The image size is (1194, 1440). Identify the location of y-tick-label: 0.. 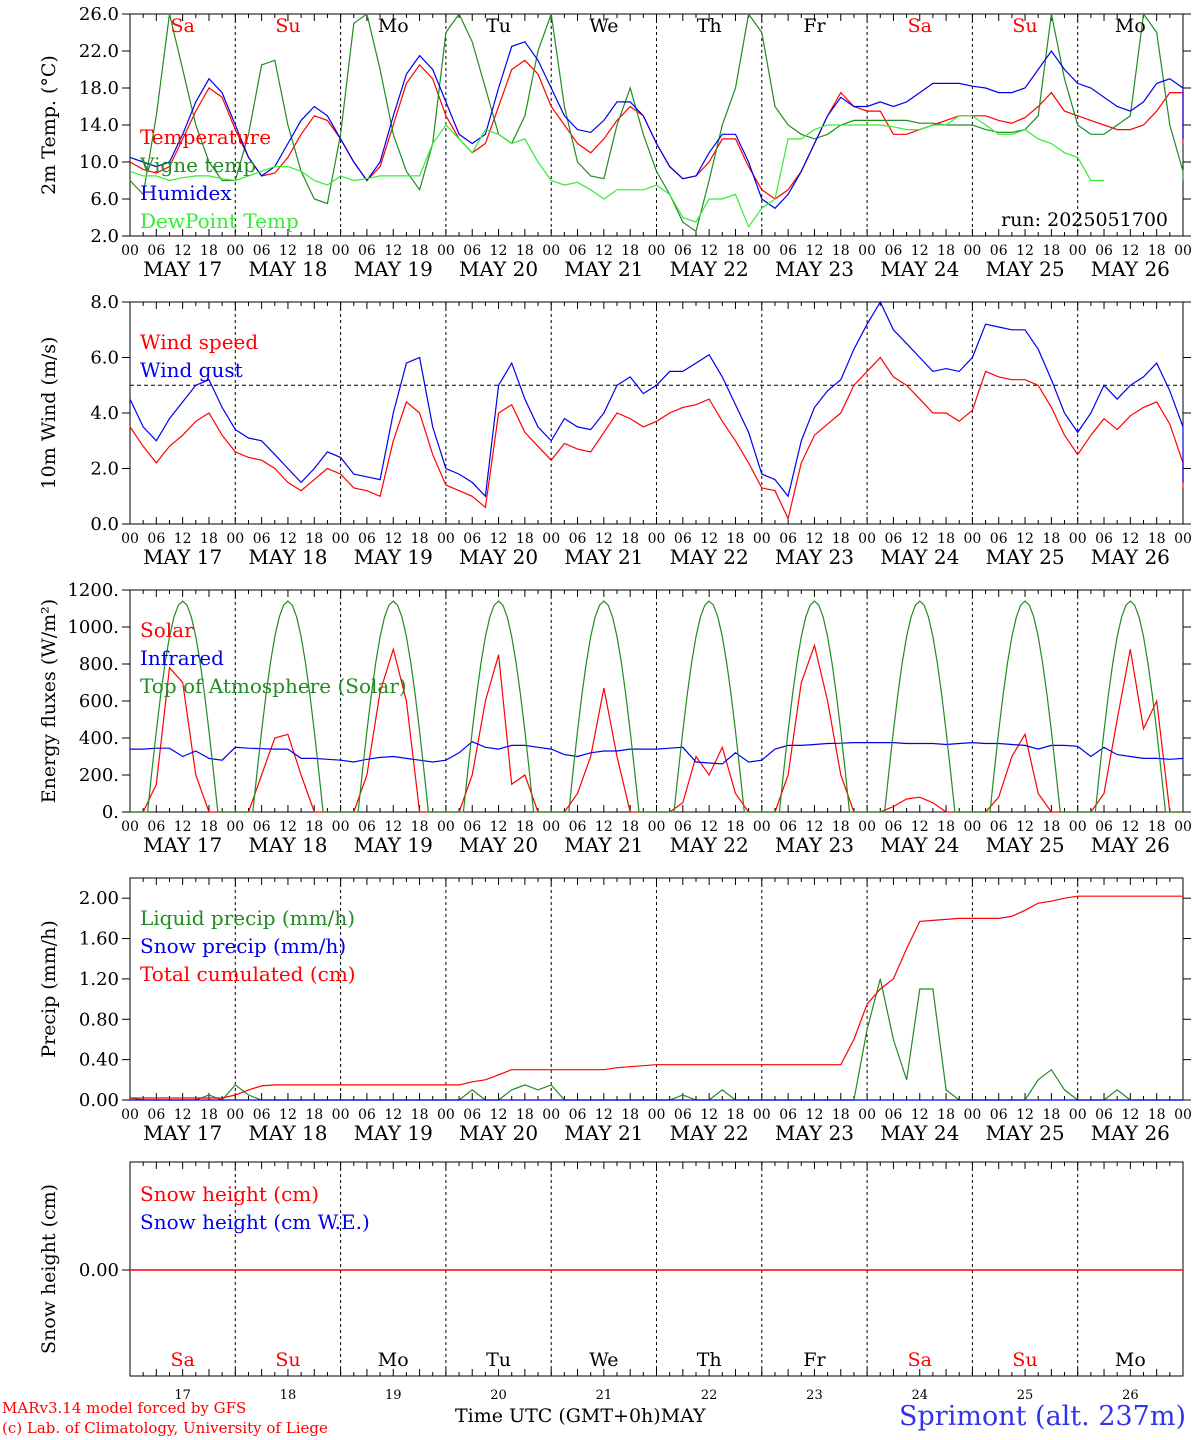
(110, 812).